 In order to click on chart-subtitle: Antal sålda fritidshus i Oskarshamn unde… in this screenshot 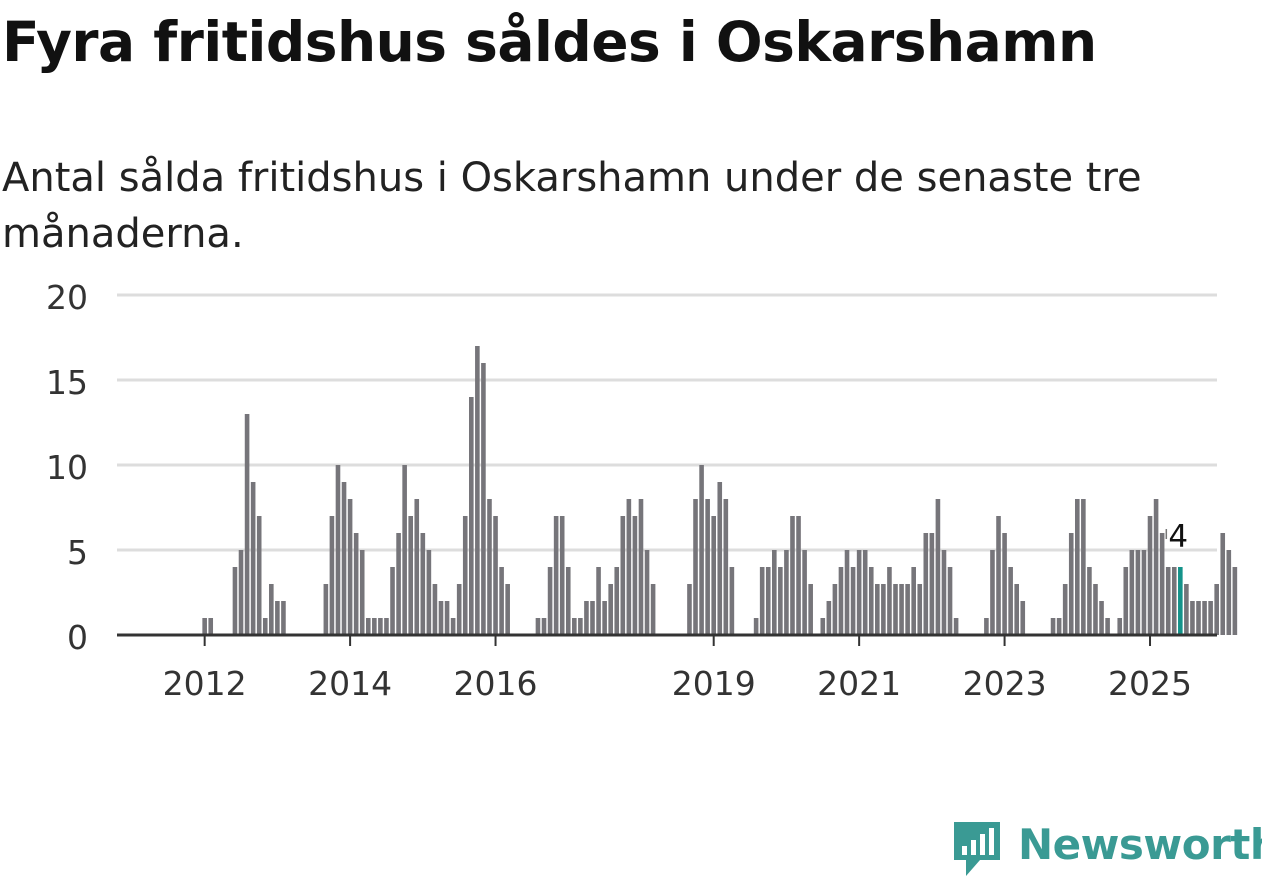, I will do `click(572, 206)`.